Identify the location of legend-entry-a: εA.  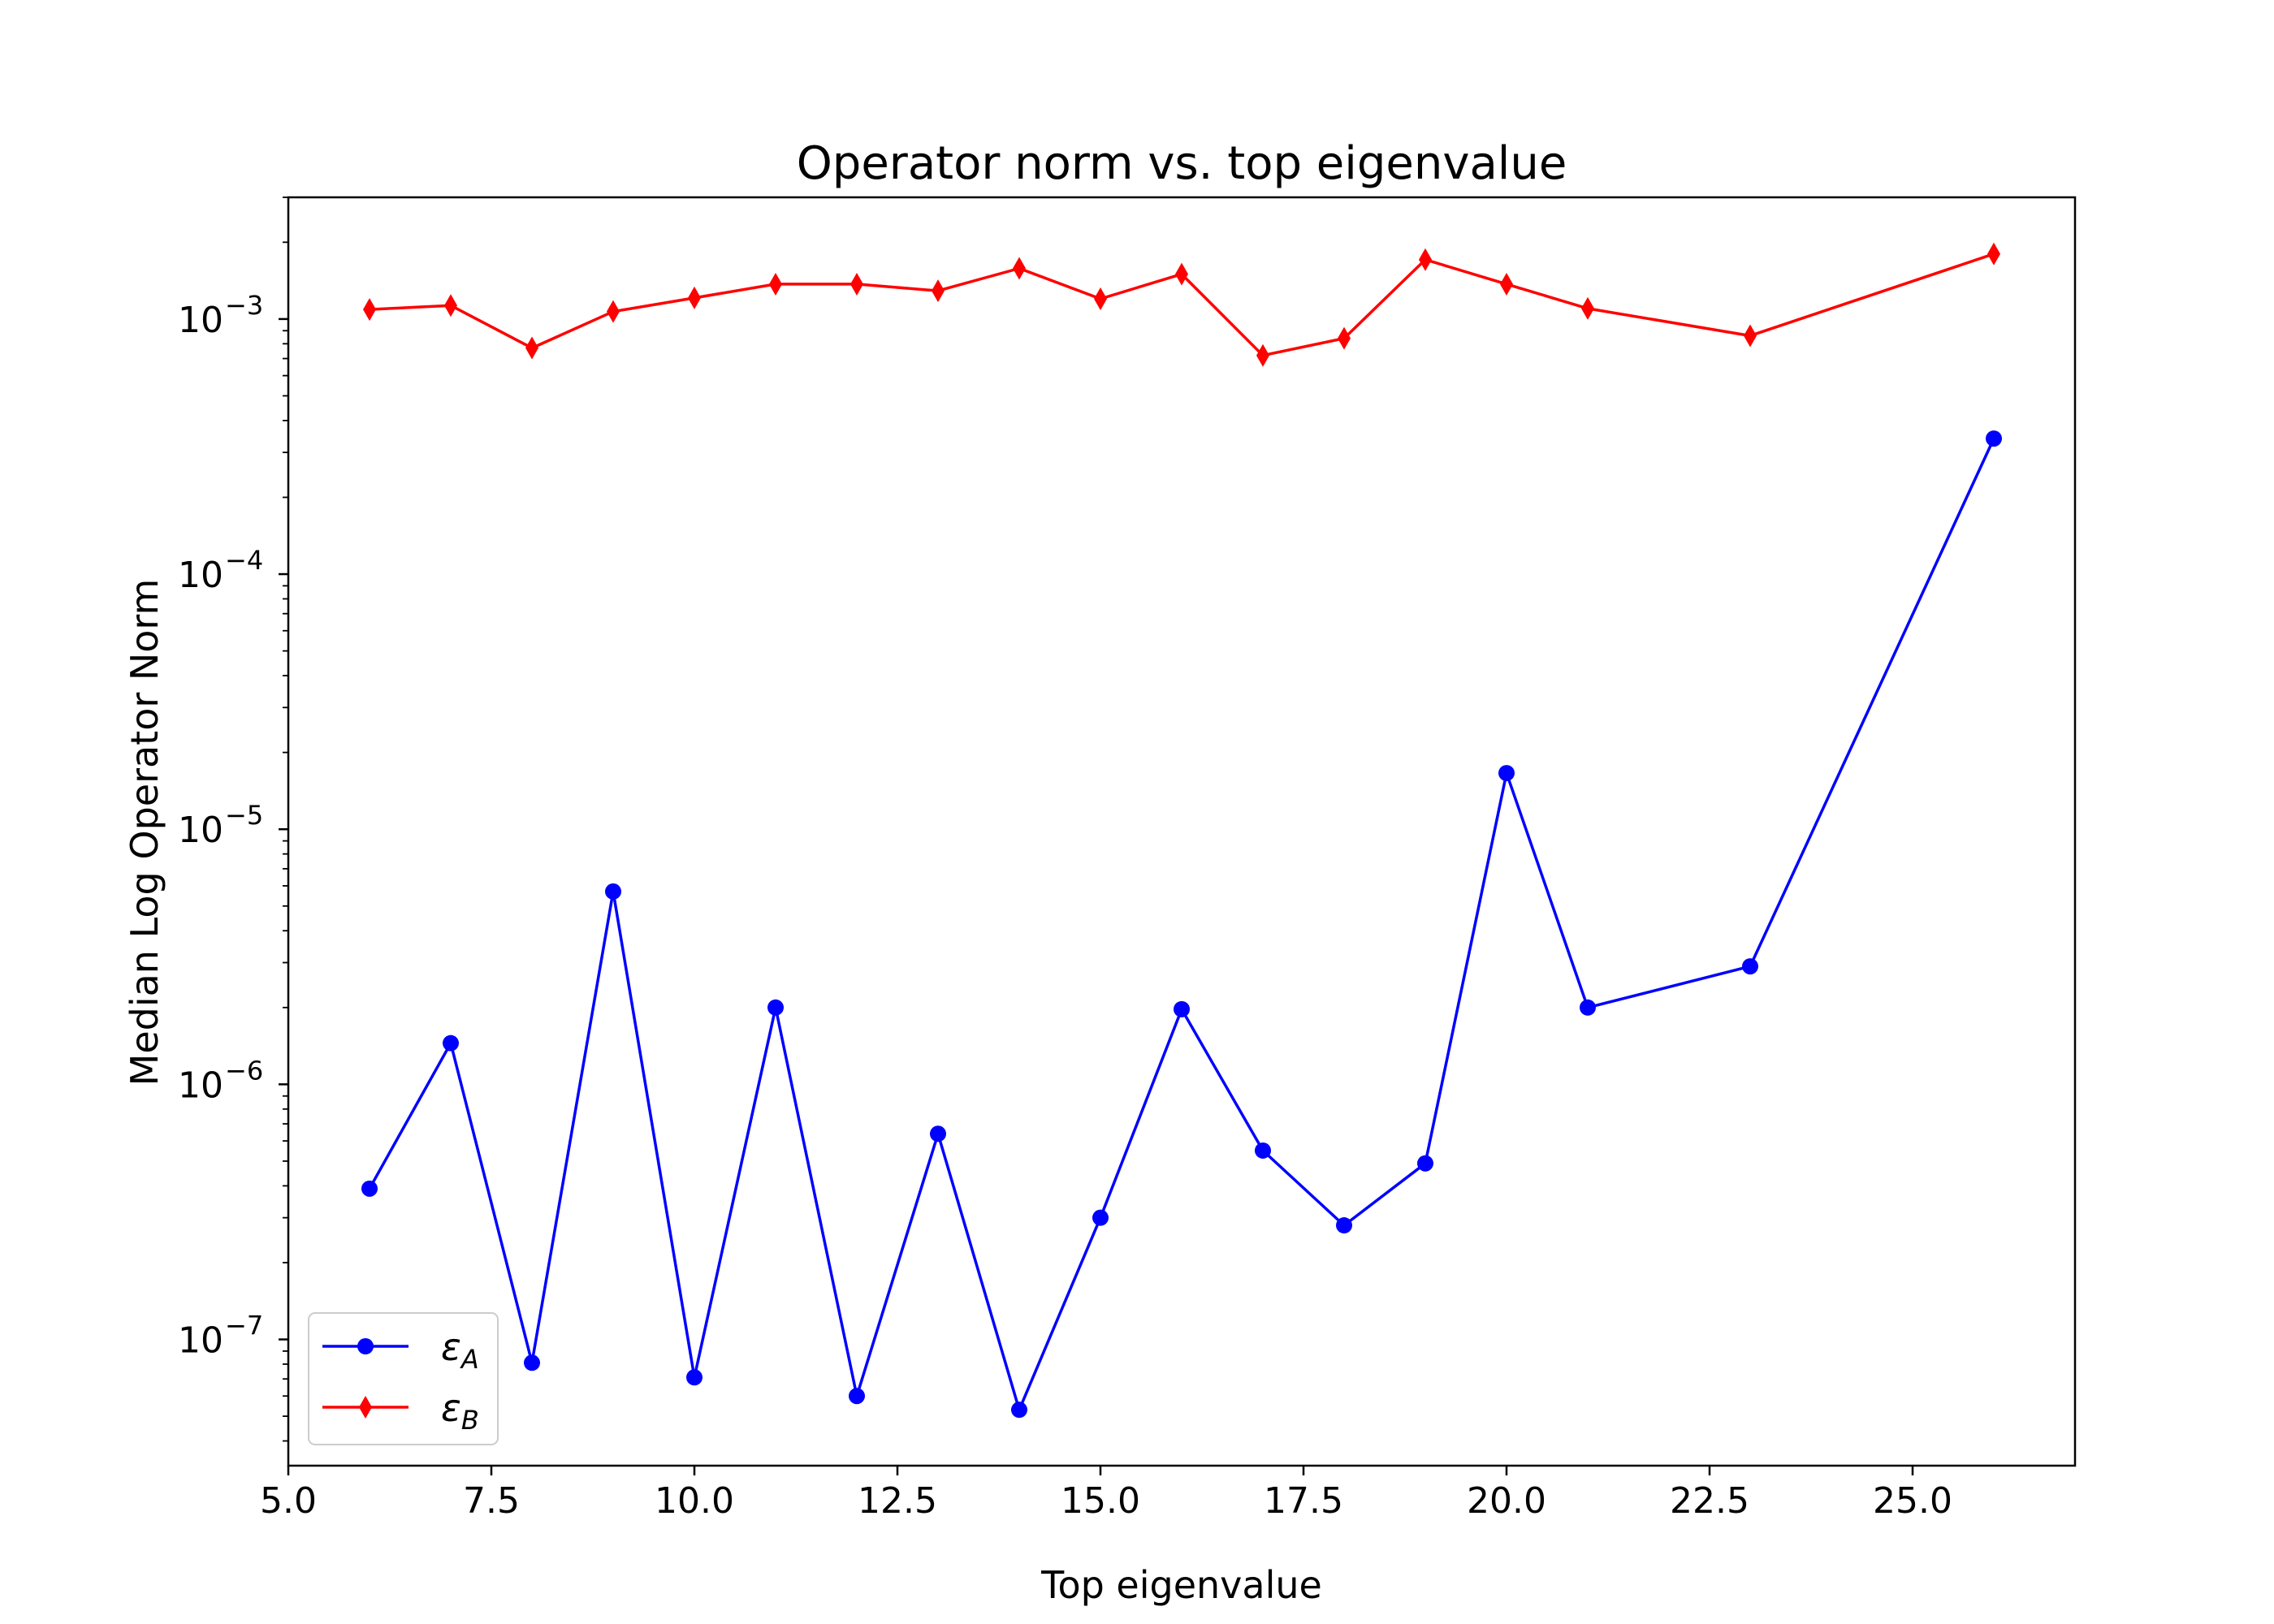
(400, 1350).